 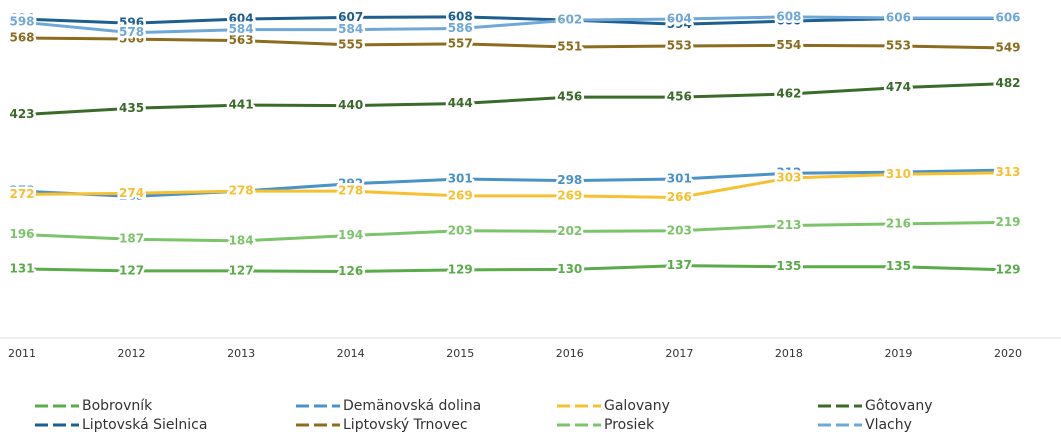 What do you see at coordinates (899, 406) in the screenshot?
I see `legend-label: Gôtovany` at bounding box center [899, 406].